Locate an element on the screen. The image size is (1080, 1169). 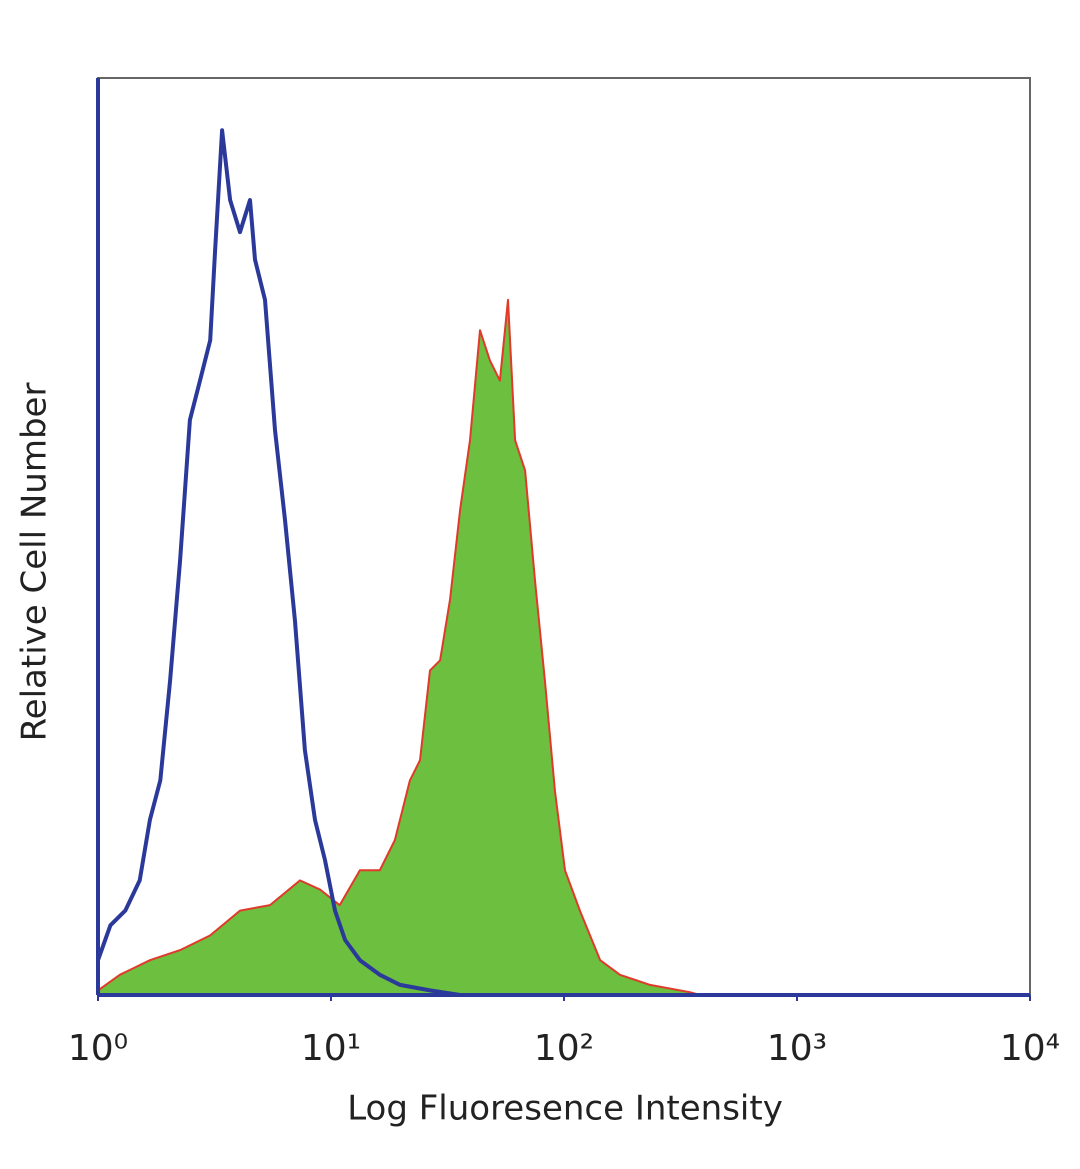
x-tick-label: 10¹ is located at coordinates (331, 1048).